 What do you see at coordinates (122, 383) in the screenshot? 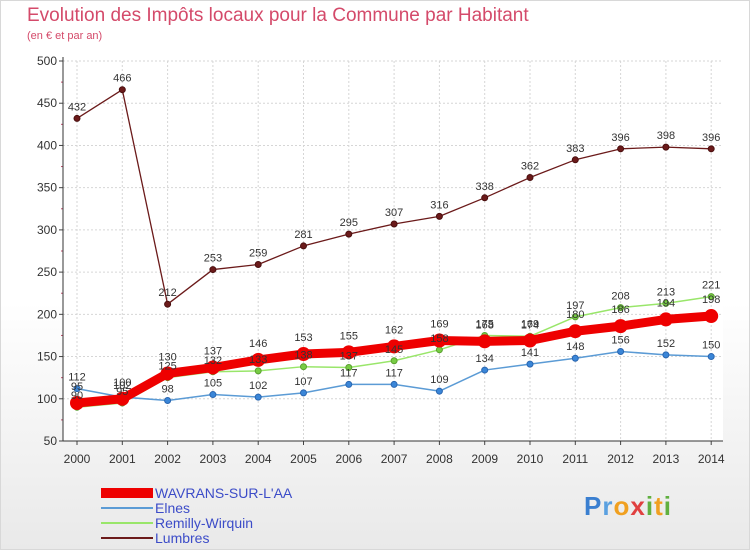
I see `data-label: 100` at bounding box center [122, 383].